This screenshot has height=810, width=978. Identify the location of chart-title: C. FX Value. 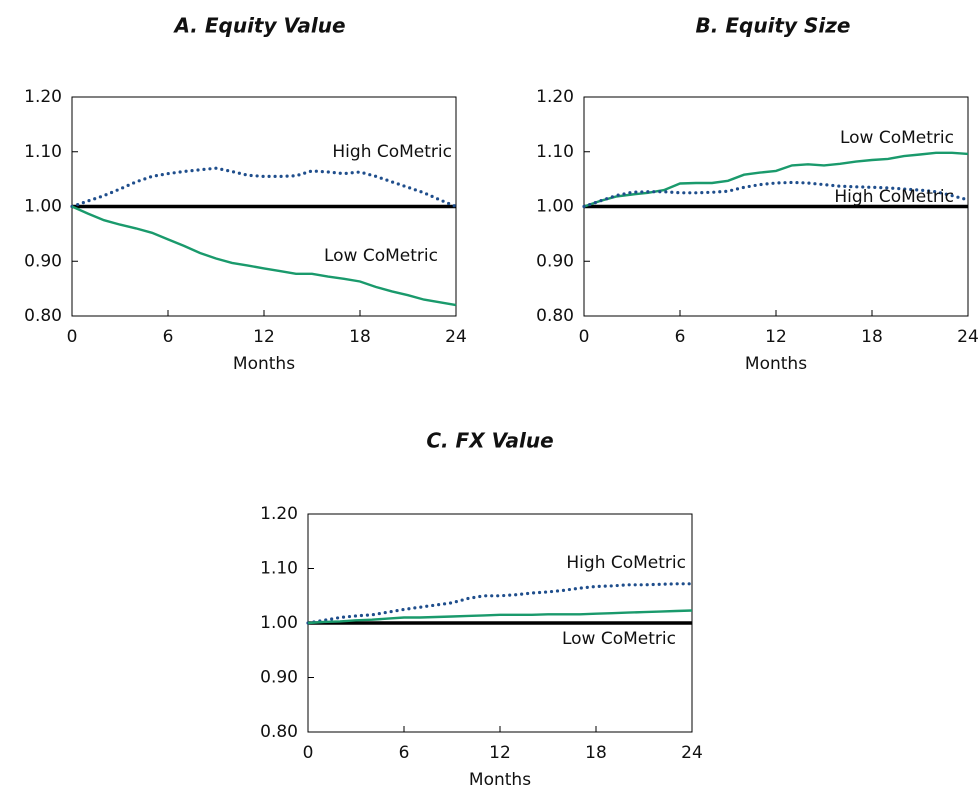
(489, 441).